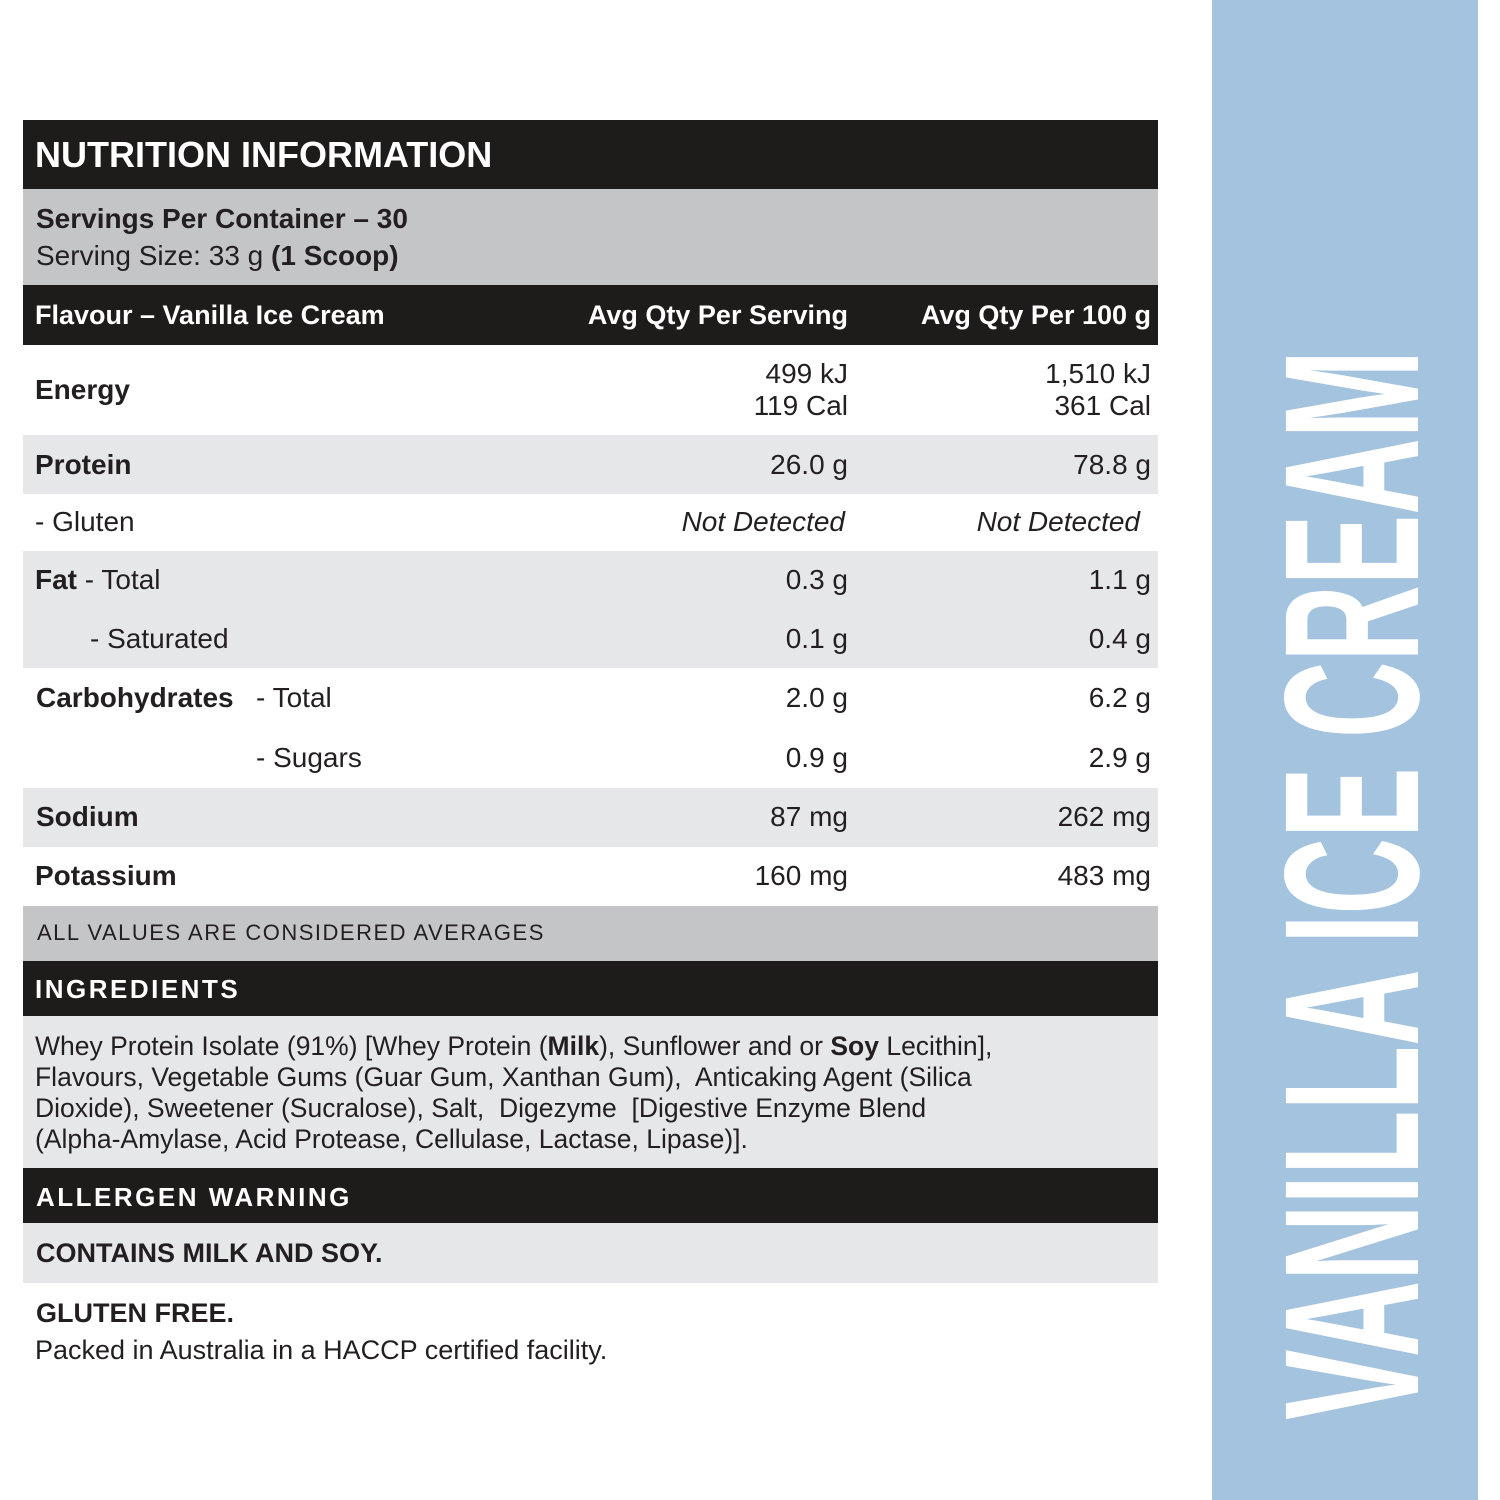 This screenshot has height=1500, width=1500. What do you see at coordinates (82, 389) in the screenshot?
I see `row-label: Energy` at bounding box center [82, 389].